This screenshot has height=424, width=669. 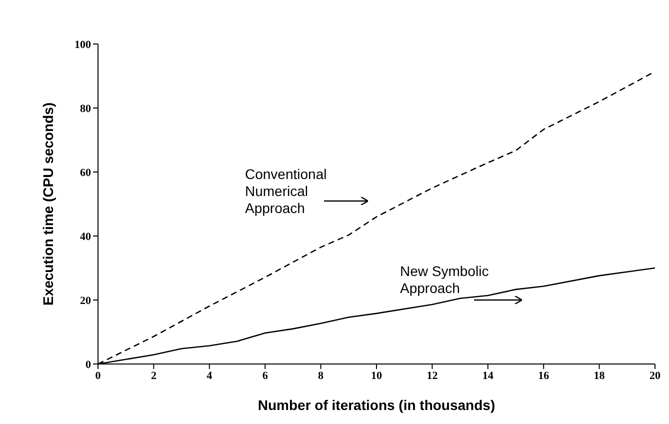 What do you see at coordinates (209, 376) in the screenshot?
I see `x-tick-label: 4` at bounding box center [209, 376].